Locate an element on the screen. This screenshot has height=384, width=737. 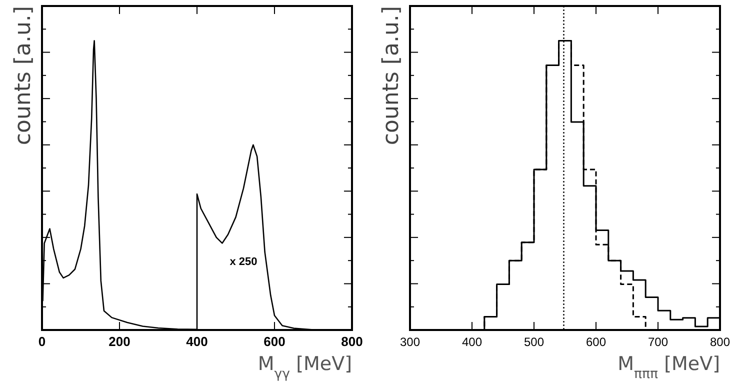
x-tick-label: 700 is located at coordinates (658, 342).